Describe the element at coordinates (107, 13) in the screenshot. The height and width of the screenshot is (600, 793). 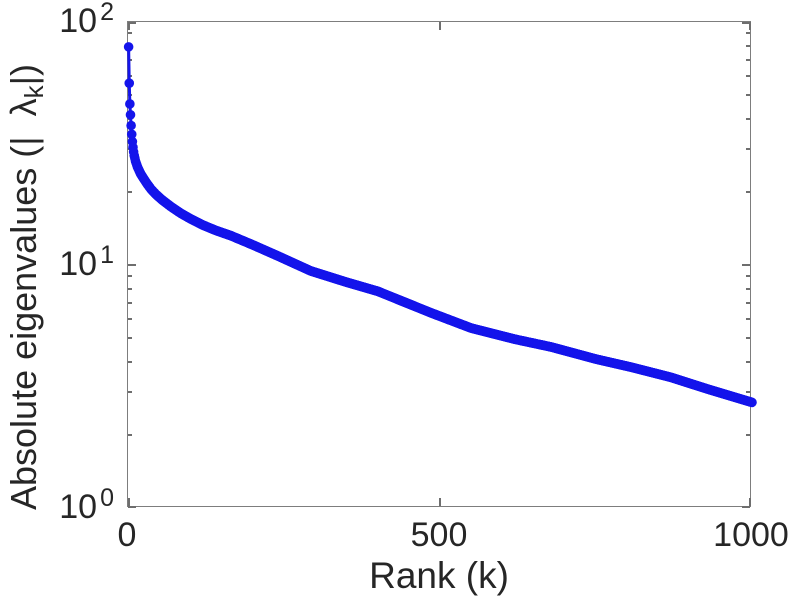
I see `y-tick-exponent: 2` at that location.